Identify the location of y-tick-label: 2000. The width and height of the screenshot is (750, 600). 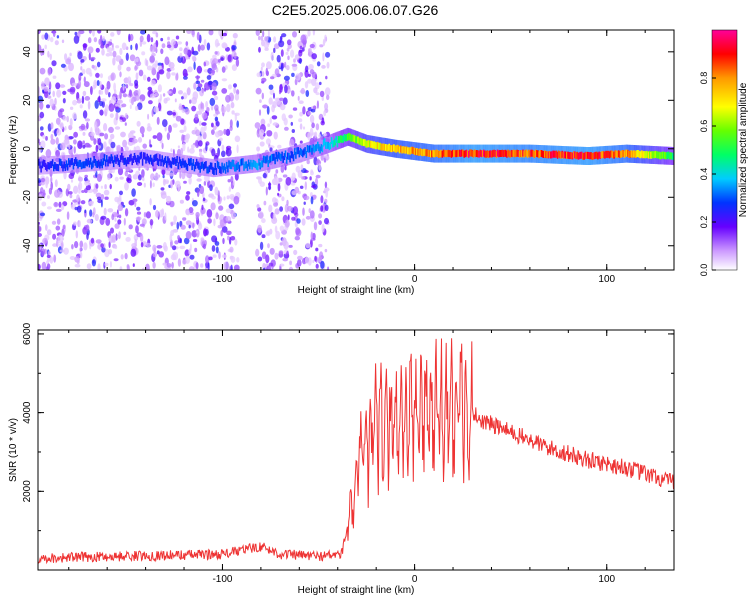
(27, 491).